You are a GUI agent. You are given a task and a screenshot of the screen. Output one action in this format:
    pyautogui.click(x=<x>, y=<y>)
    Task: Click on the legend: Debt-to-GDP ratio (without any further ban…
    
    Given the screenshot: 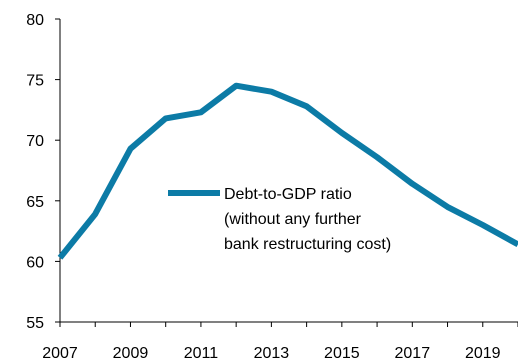 What is the action you would take?
    pyautogui.click(x=279, y=219)
    